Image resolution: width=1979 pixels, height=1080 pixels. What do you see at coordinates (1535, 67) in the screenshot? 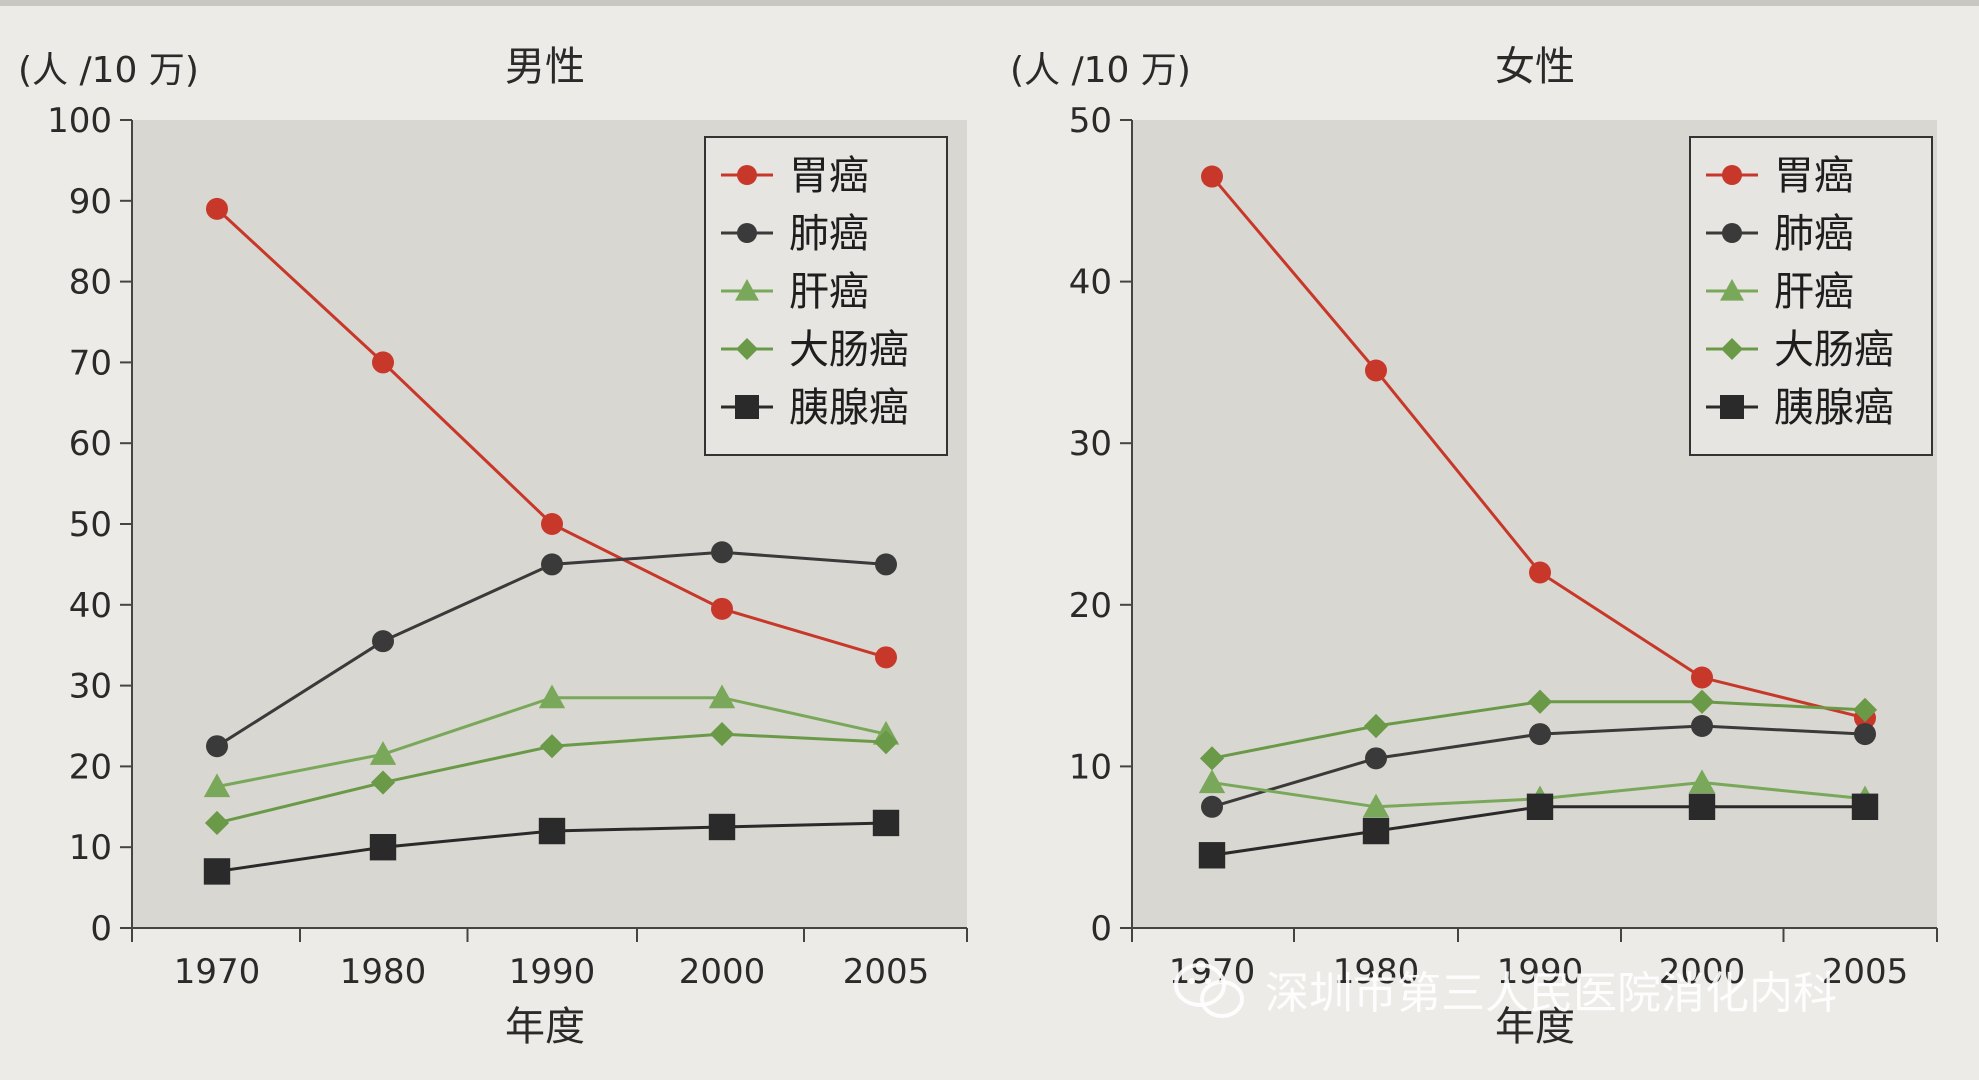
I see `chart-title: 女性` at bounding box center [1535, 67].